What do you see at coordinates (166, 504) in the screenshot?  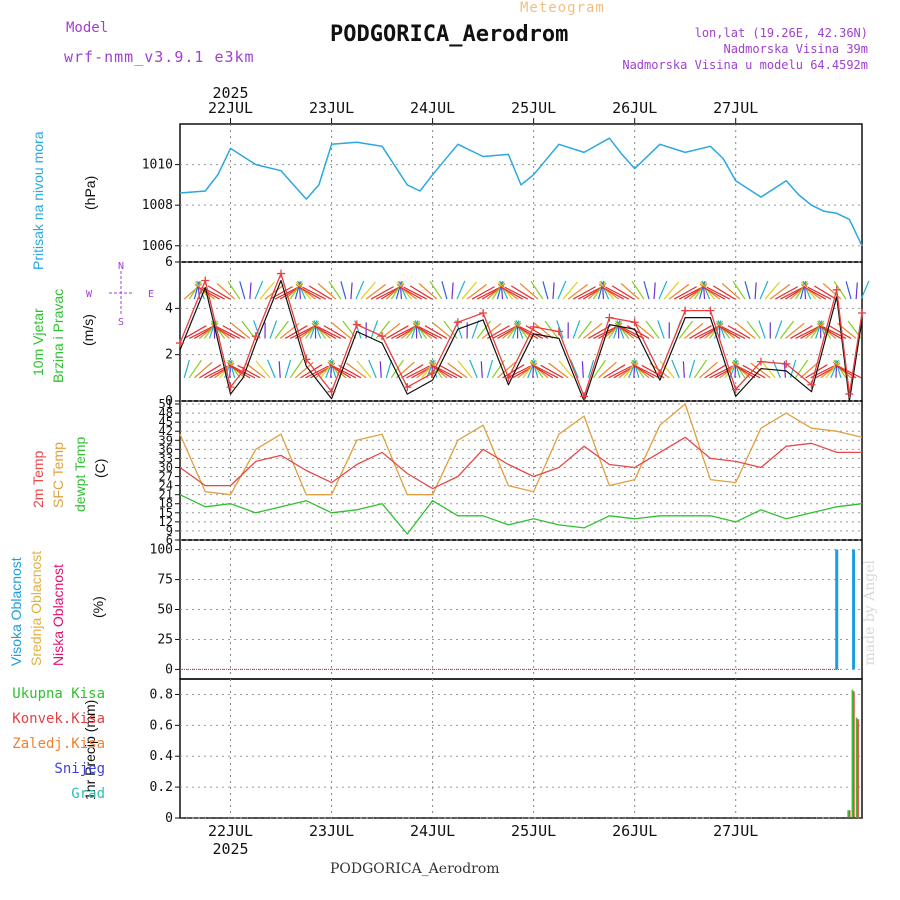 I see `y-tick-label: 18` at bounding box center [166, 504].